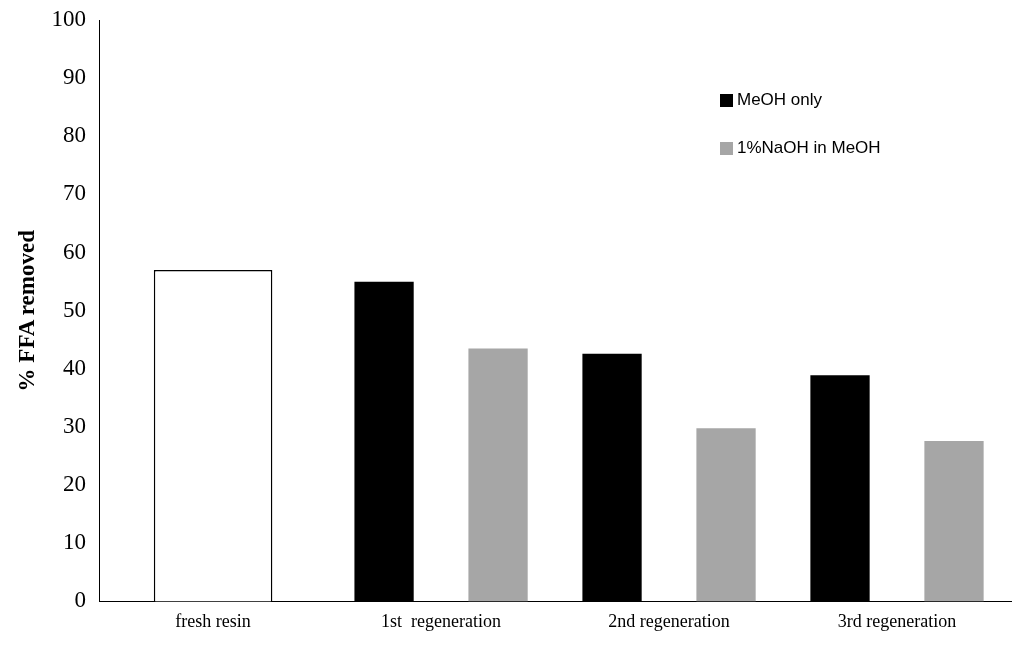 The width and height of the screenshot is (1021, 648). Describe the element at coordinates (75, 542) in the screenshot. I see `y-tick-label: 10` at that location.